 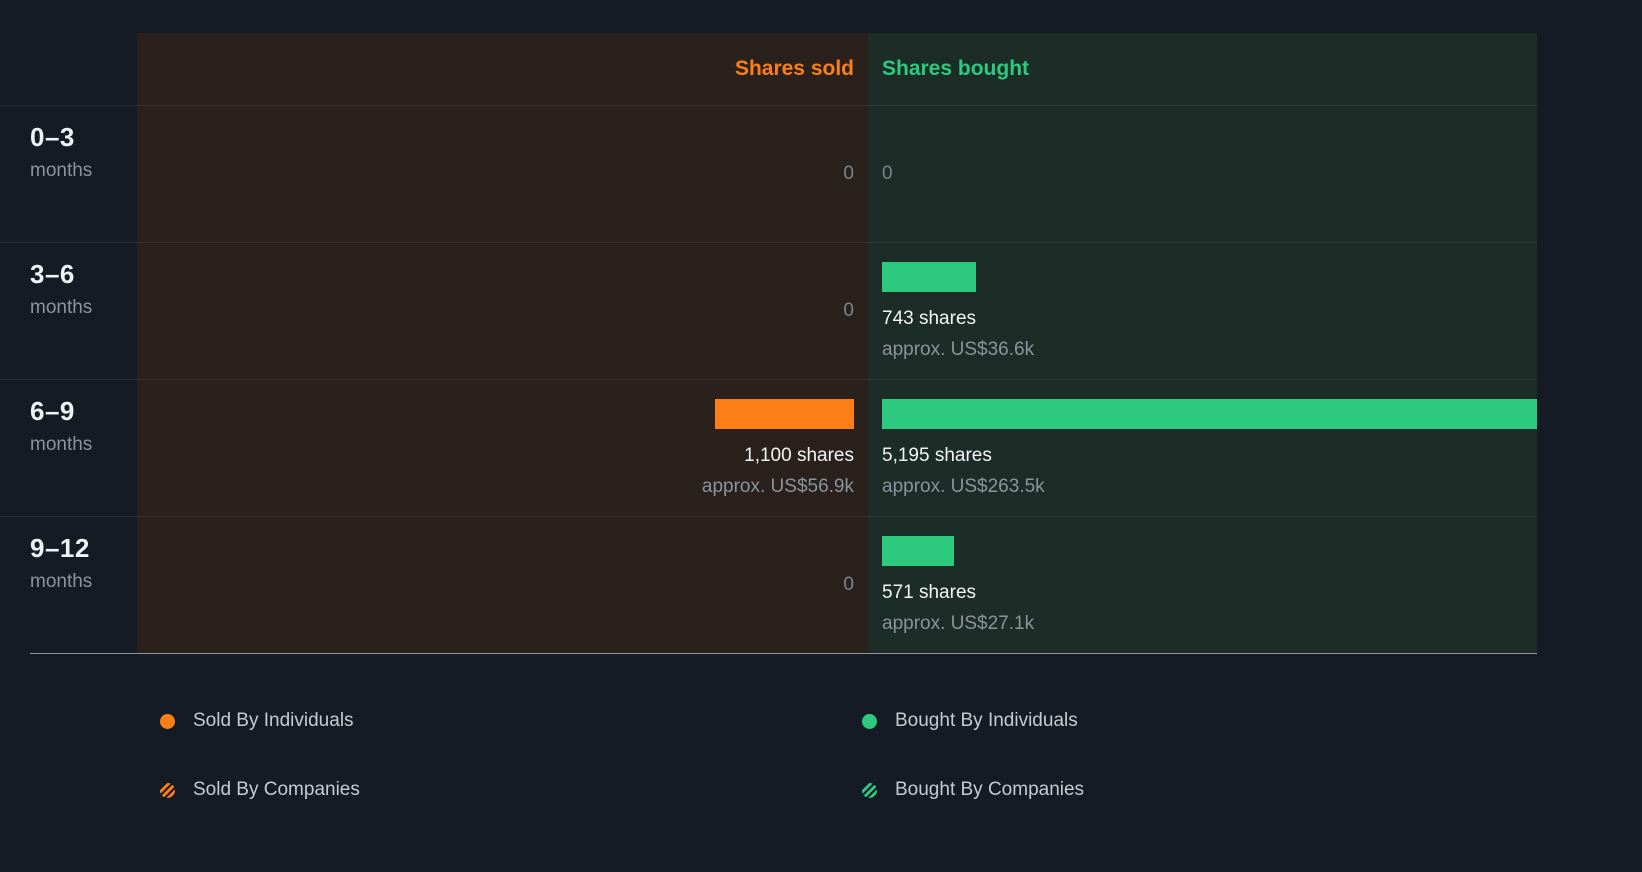 What do you see at coordinates (511, 721) in the screenshot?
I see `legend-item-sold-individuals: Sold By Individuals` at bounding box center [511, 721].